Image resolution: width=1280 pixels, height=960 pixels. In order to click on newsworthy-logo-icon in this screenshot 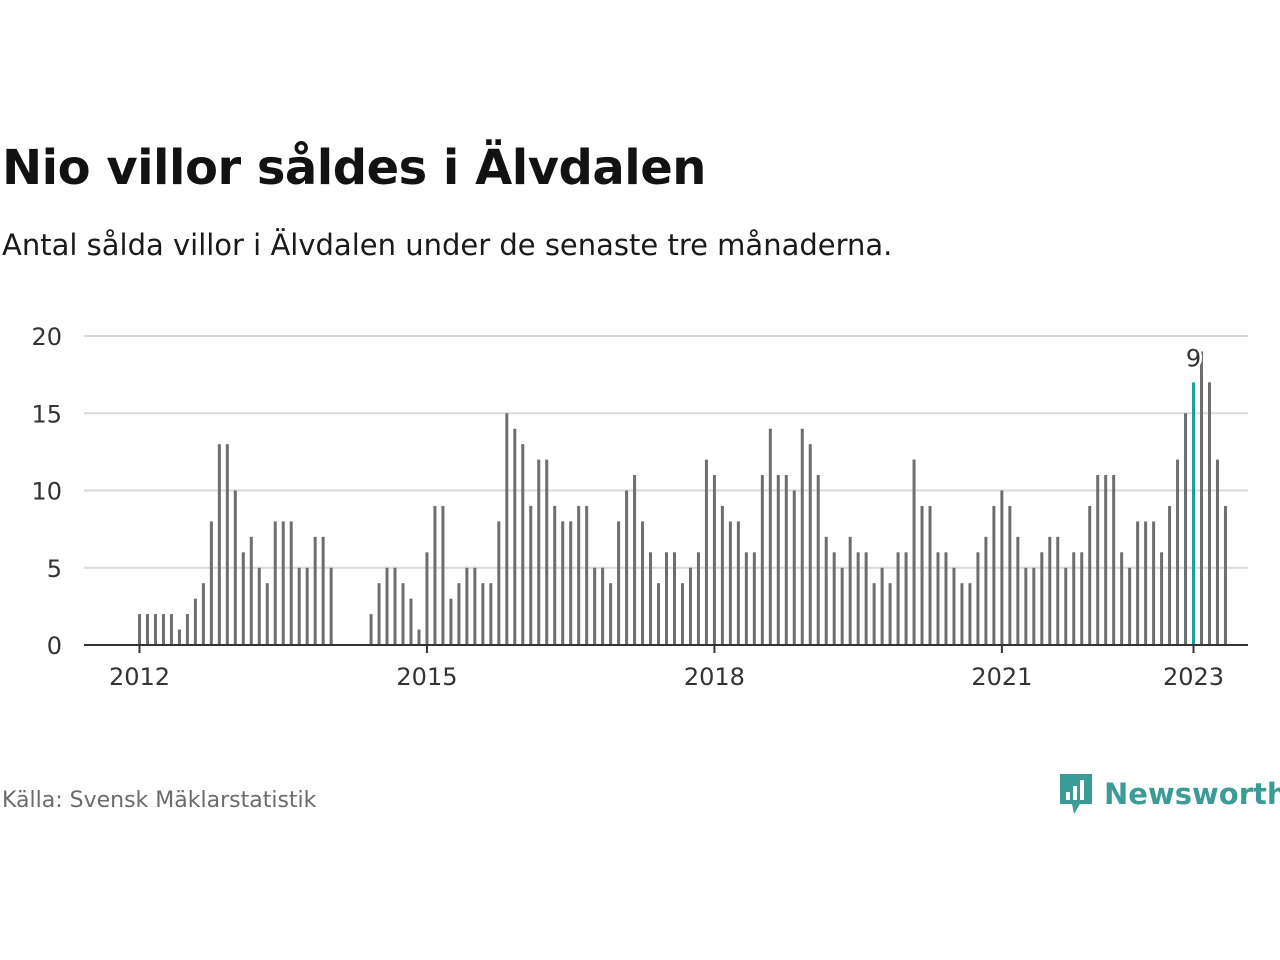, I will do `click(1076, 794)`.